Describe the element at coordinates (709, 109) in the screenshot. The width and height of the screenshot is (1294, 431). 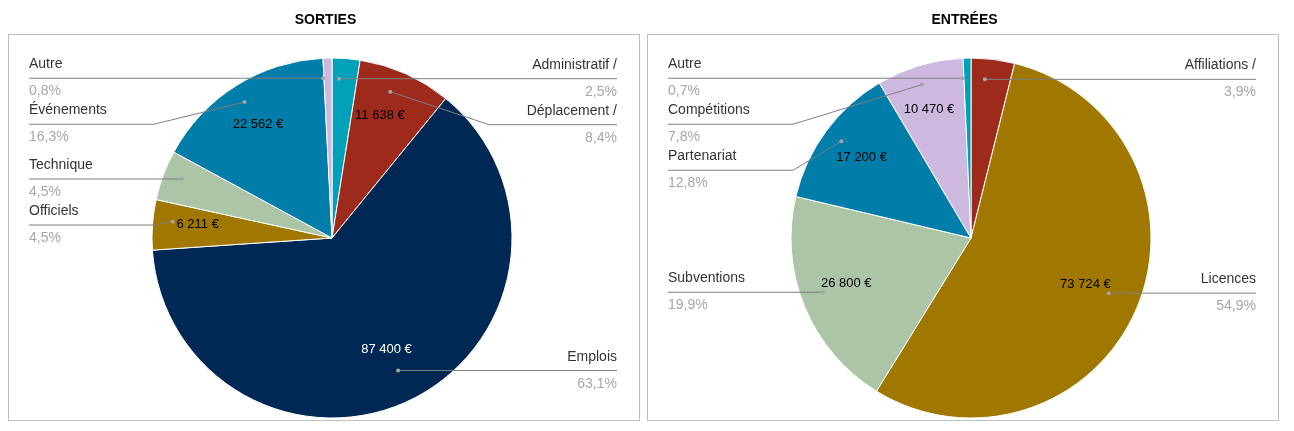
I see `slice-label: Compétitions` at that location.